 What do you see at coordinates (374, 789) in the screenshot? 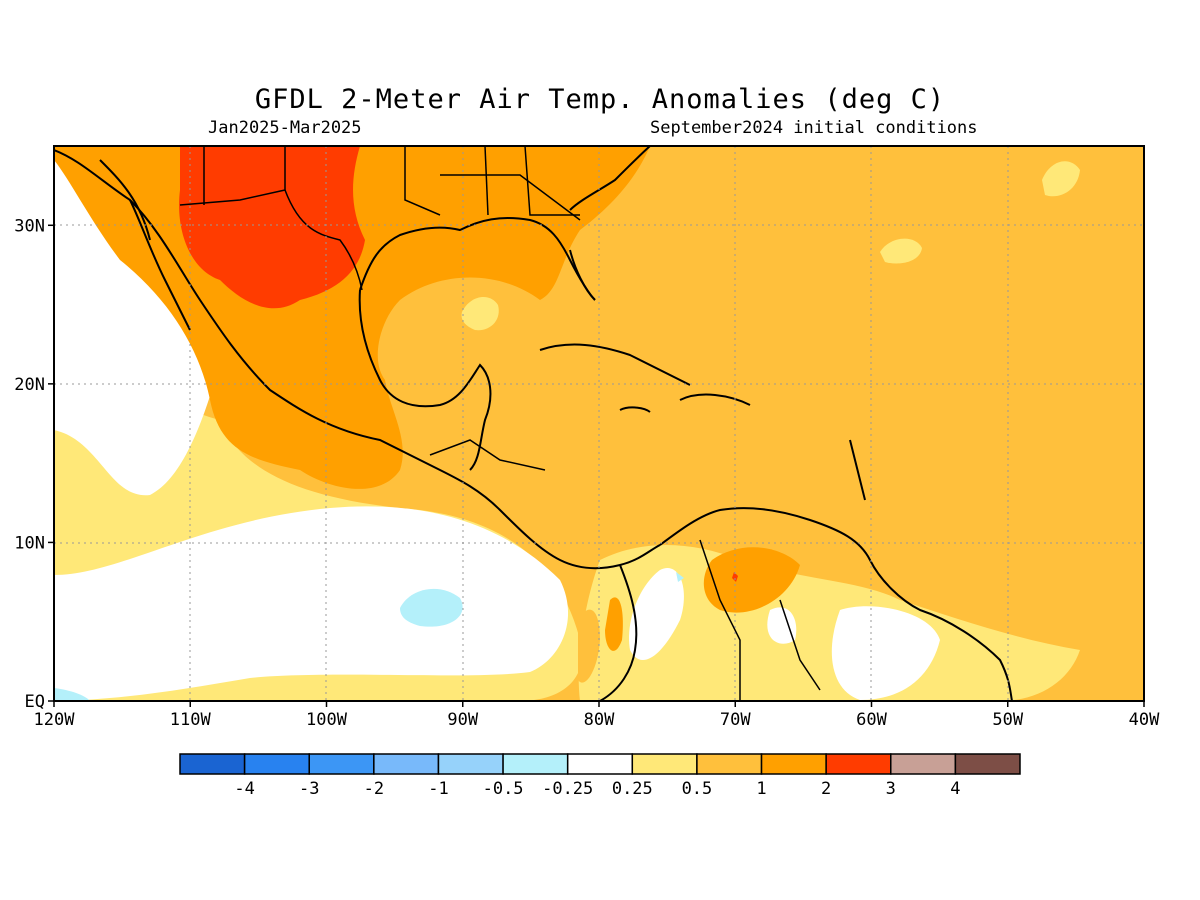
I see `colorbar-label: -2` at bounding box center [374, 789].